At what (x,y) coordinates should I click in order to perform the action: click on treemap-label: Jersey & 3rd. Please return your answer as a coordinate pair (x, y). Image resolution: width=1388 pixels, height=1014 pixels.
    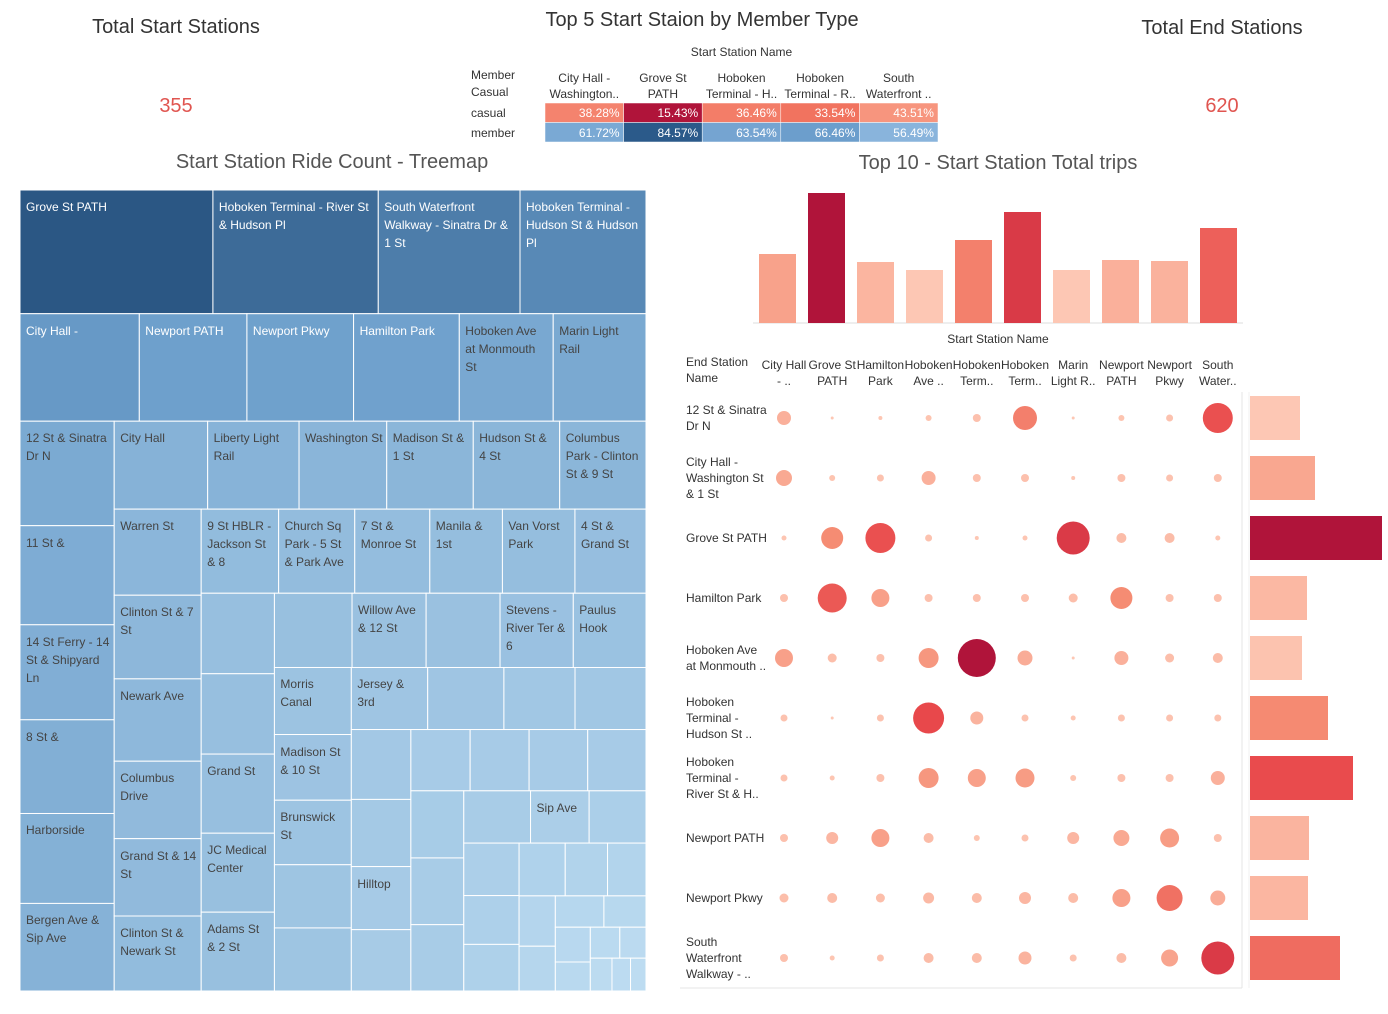
    Looking at the image, I should click on (381, 693).